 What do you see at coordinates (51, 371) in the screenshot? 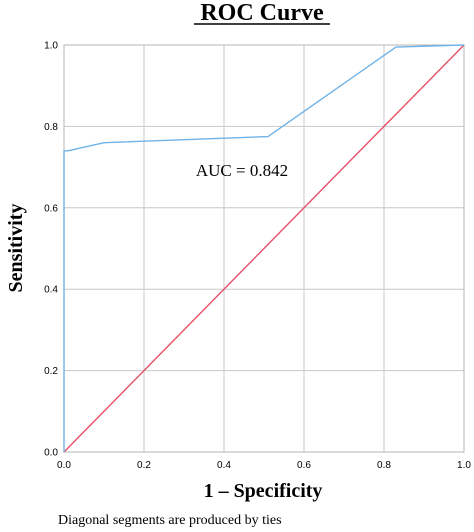
I see `y-tick-label: 0.2` at bounding box center [51, 371].